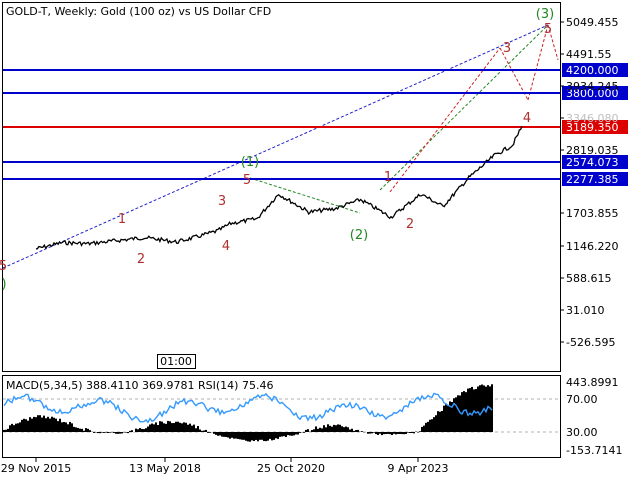 The width and height of the screenshot is (640, 483). Describe the element at coordinates (589, 54) in the screenshot. I see `price-tick-label: 4491.55` at that location.